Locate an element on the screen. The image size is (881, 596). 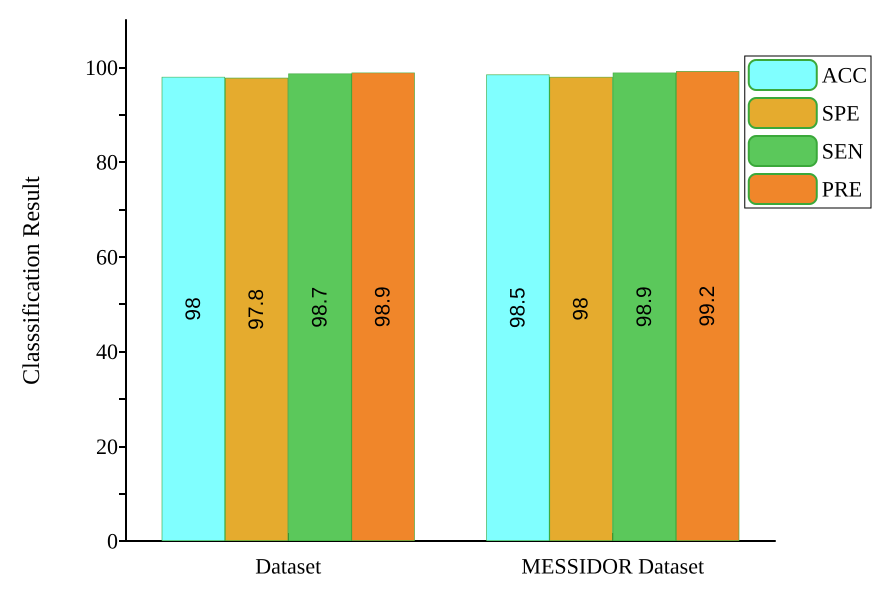
y-tick-label: 20 is located at coordinates (107, 446).